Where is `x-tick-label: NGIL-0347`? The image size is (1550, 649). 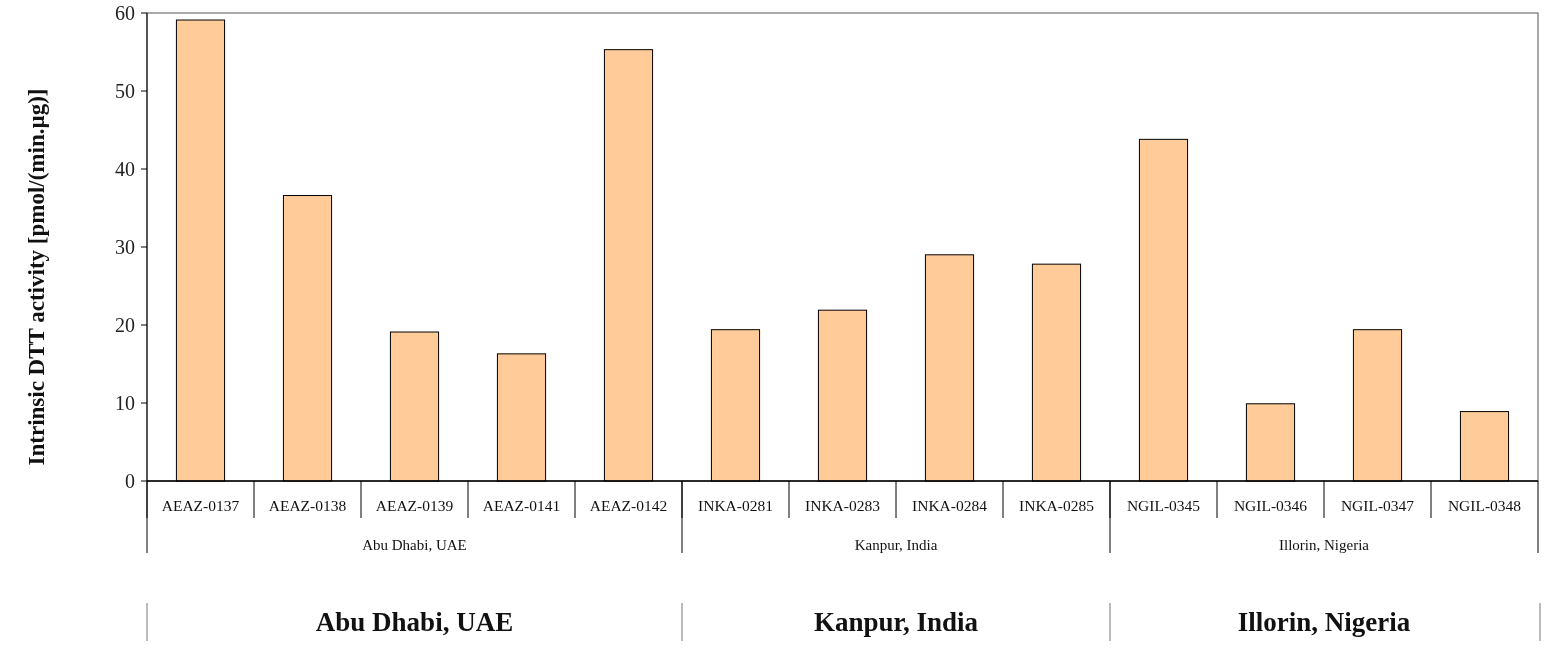 x-tick-label: NGIL-0347 is located at coordinates (1377, 505).